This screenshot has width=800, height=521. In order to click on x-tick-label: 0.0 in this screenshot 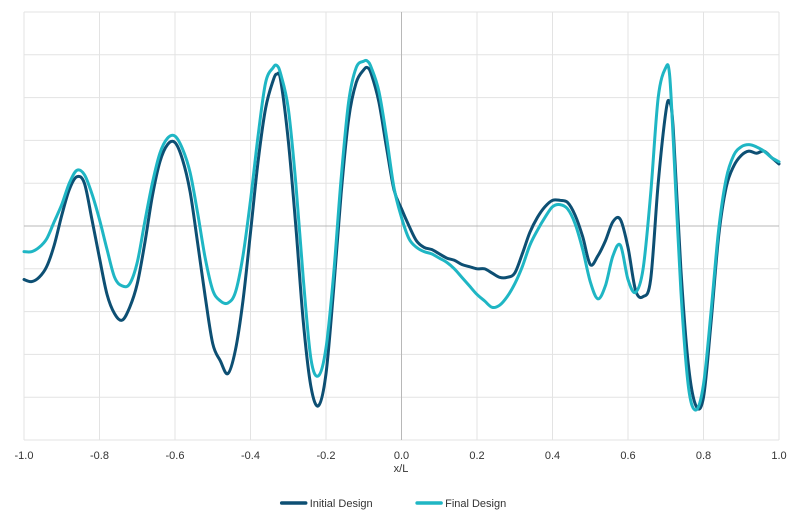, I will do `click(401, 456)`.